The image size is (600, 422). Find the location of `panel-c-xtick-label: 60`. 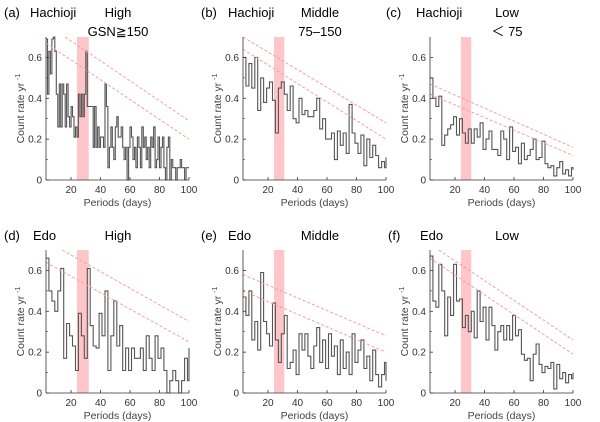

panel-c-xtick-label: 60 is located at coordinates (514, 190).